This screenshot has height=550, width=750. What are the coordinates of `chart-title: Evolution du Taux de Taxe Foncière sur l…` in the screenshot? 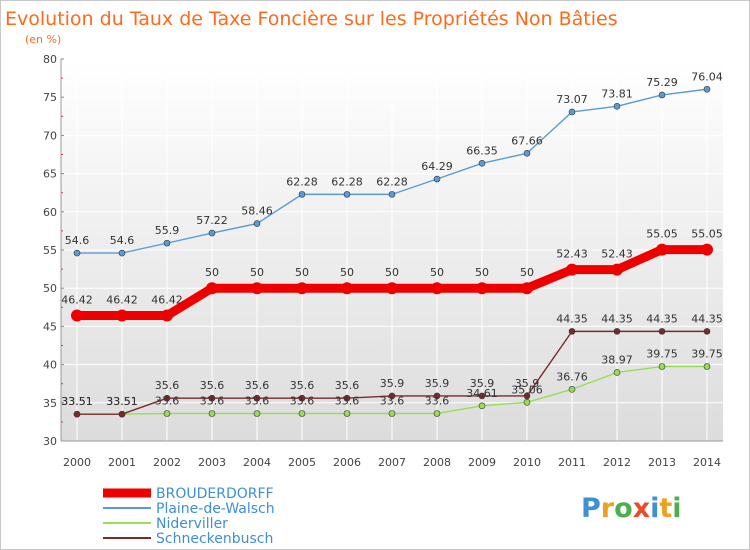 It's located at (311, 19).